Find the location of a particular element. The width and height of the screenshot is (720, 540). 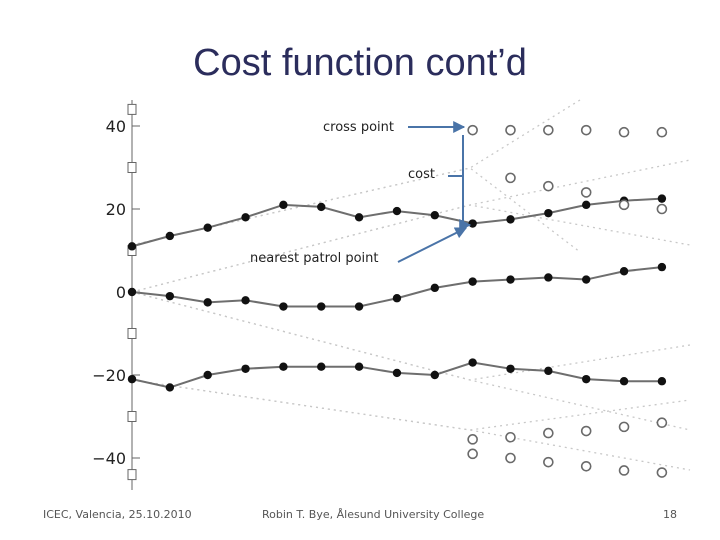

y-tick-label: 0 is located at coordinates (121, 292).